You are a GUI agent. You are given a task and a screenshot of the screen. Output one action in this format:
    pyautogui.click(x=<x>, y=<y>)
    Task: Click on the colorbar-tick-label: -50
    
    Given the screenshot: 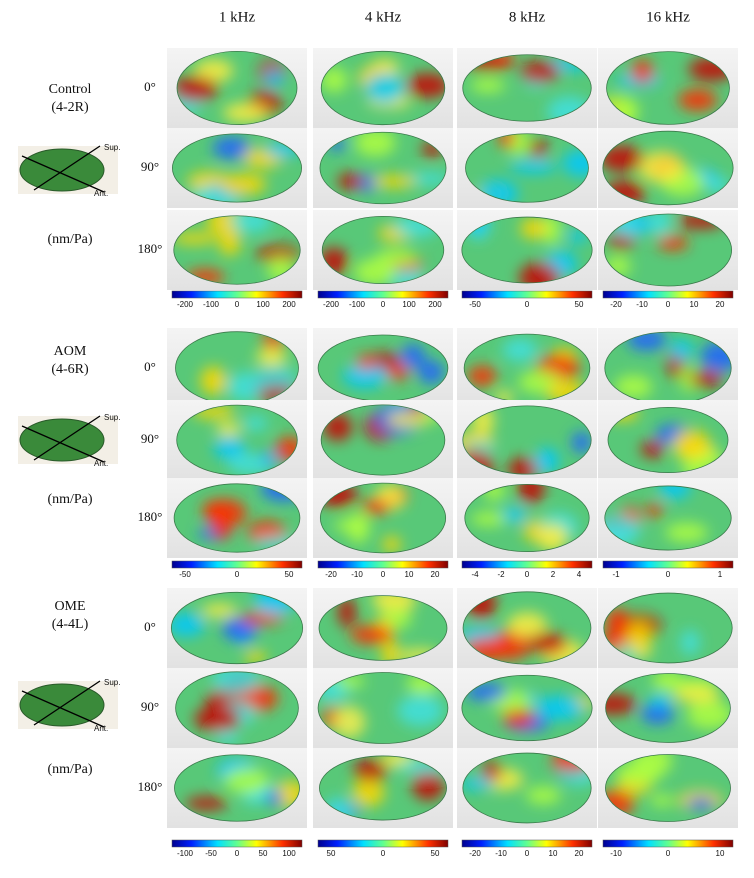 What is the action you would take?
    pyautogui.click(x=185, y=574)
    